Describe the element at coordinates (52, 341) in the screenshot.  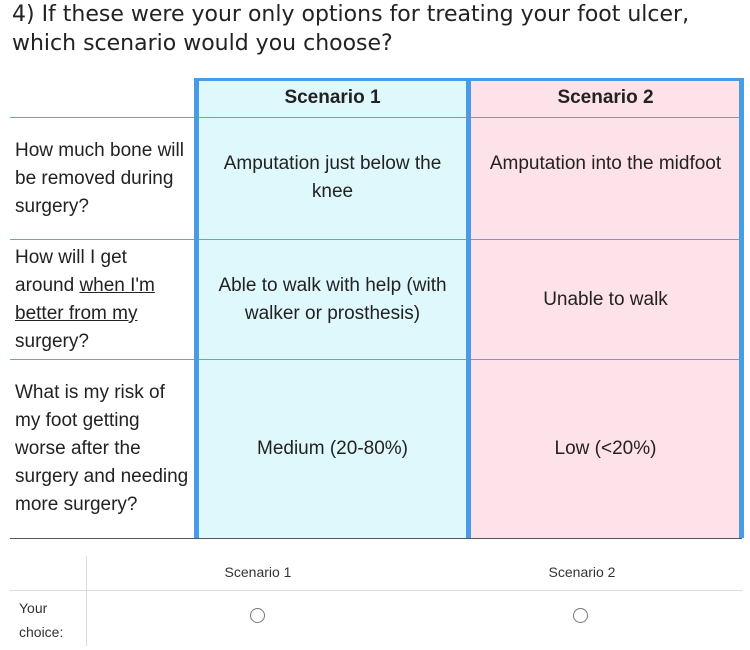
I see `label-text: surgery?` at that location.